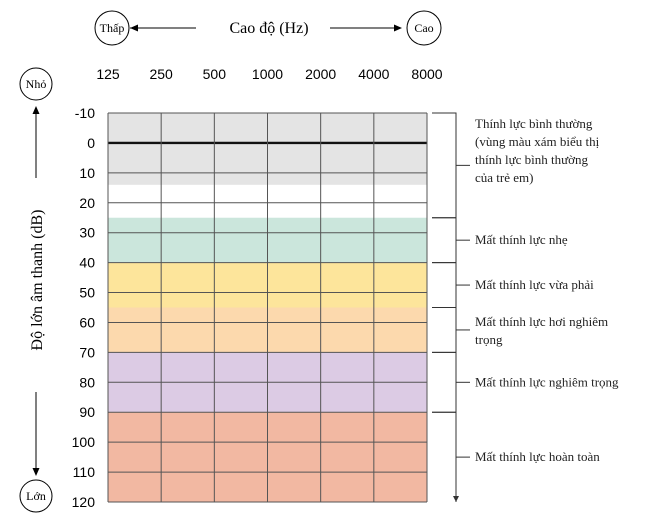  I want to click on quiet-label: Nhỏ, so click(36, 84).